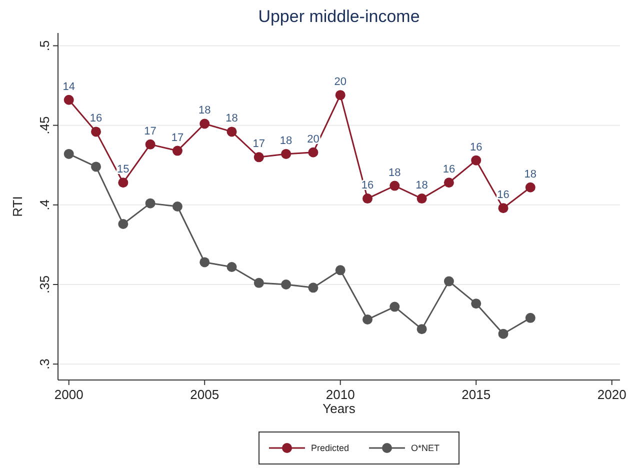  What do you see at coordinates (44, 284) in the screenshot?
I see `y-tick-label: .35` at bounding box center [44, 284].